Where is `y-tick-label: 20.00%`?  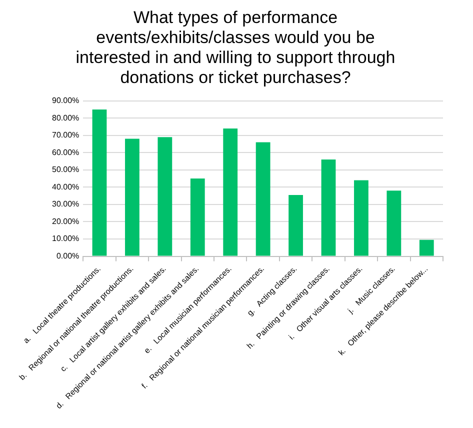
y-tick-label: 20.00% is located at coordinates (66, 221).